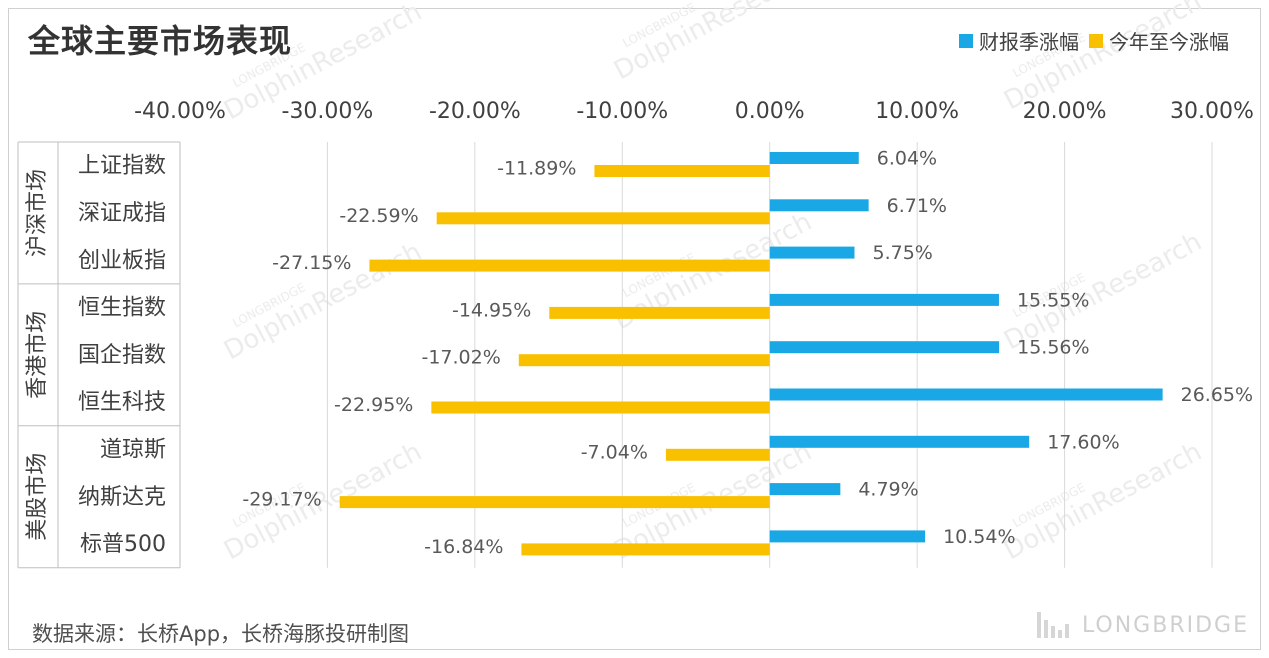  Describe the element at coordinates (536, 169) in the screenshot. I see `data-label-ytd: -11.89%` at that location.